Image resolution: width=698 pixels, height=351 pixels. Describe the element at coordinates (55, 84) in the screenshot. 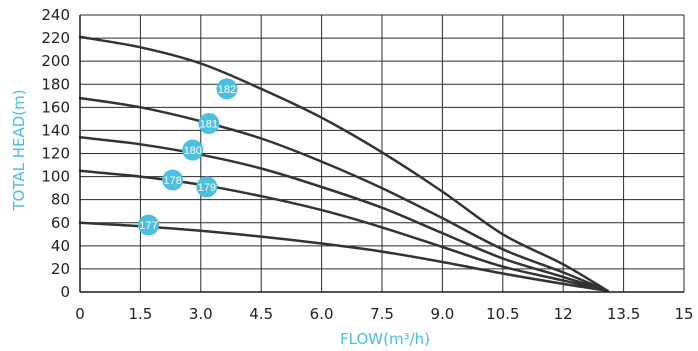

I see `y-tick-label: 180` at that location.